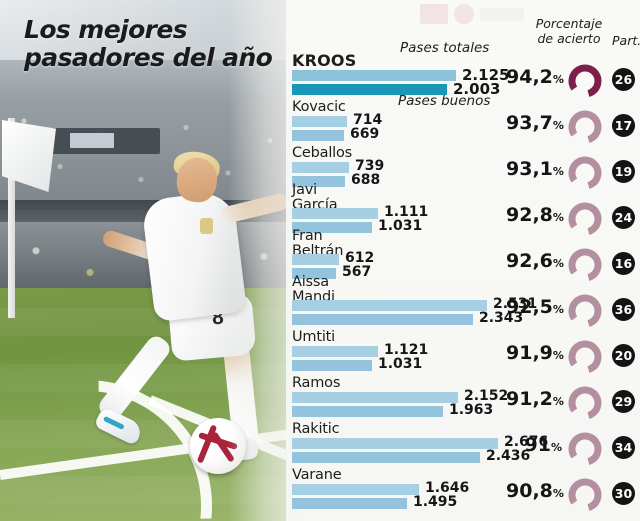  Describe the element at coordinates (435, 502) in the screenshot. I see `bar-label-pases-buenos: 1.495` at that location.